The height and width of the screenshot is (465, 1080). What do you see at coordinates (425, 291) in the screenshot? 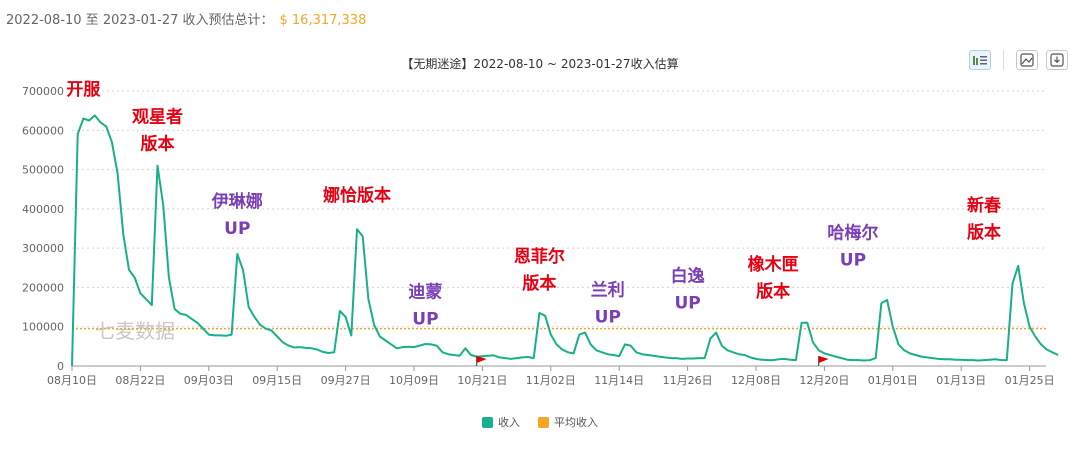
I see `event-annotation: 迪蒙` at bounding box center [425, 291].